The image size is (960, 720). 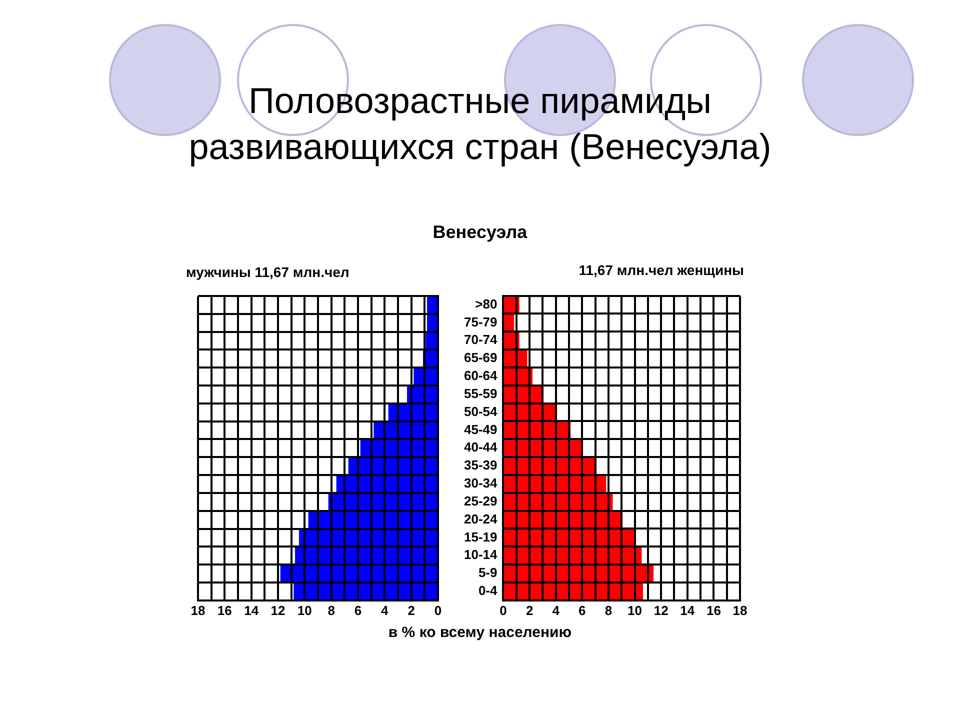 What do you see at coordinates (480, 632) in the screenshot?
I see `x-axis-title: в % ко всему населению` at bounding box center [480, 632].